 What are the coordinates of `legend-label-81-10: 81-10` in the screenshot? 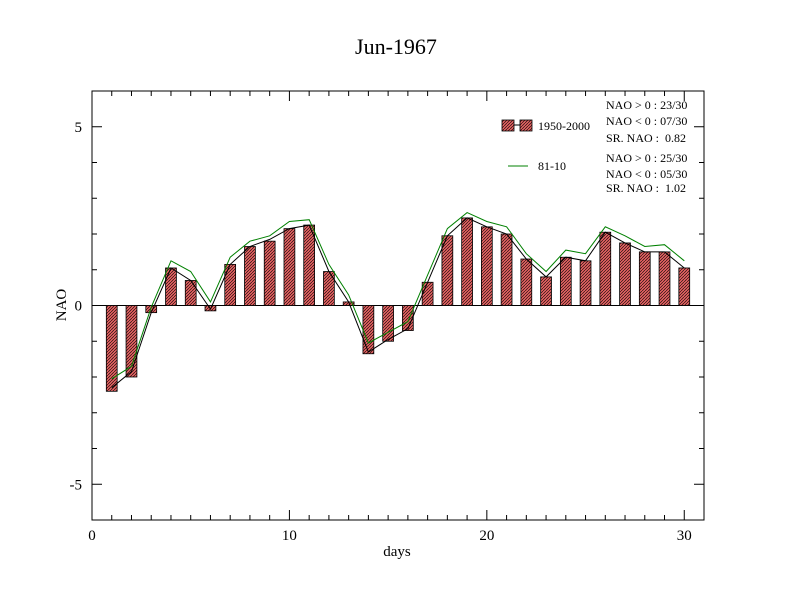 It's located at (552, 166).